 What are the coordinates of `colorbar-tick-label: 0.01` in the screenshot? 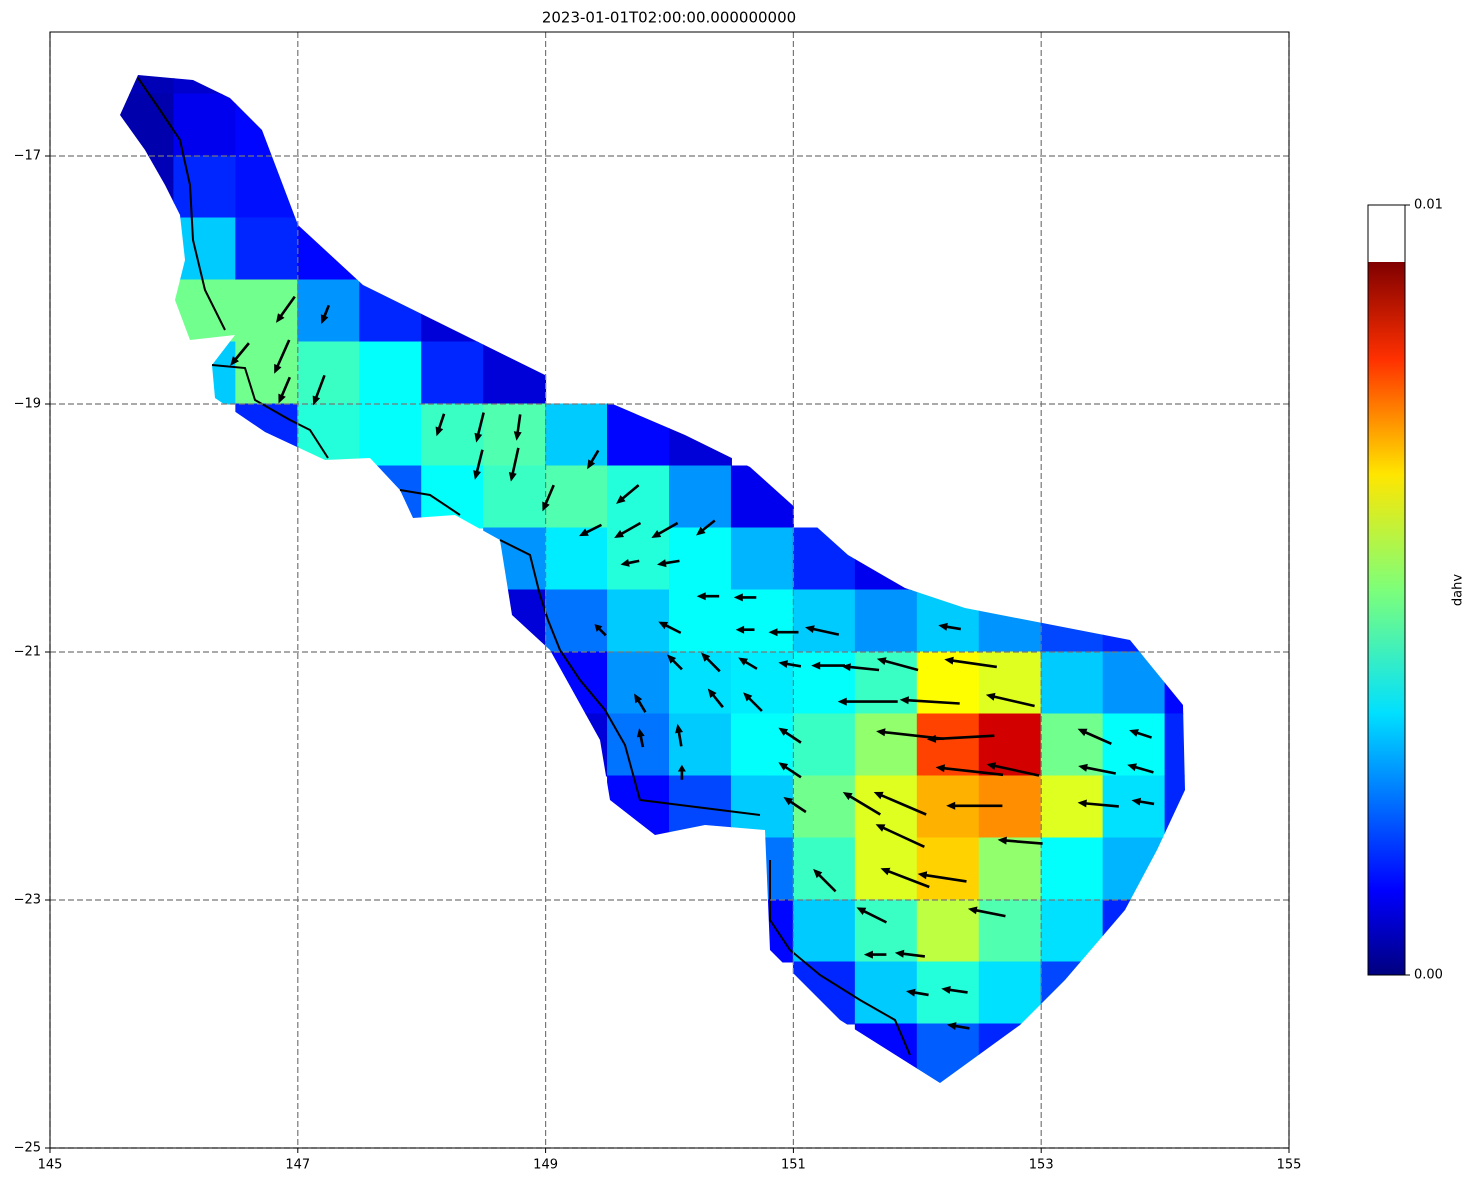 It's located at (1428, 205).